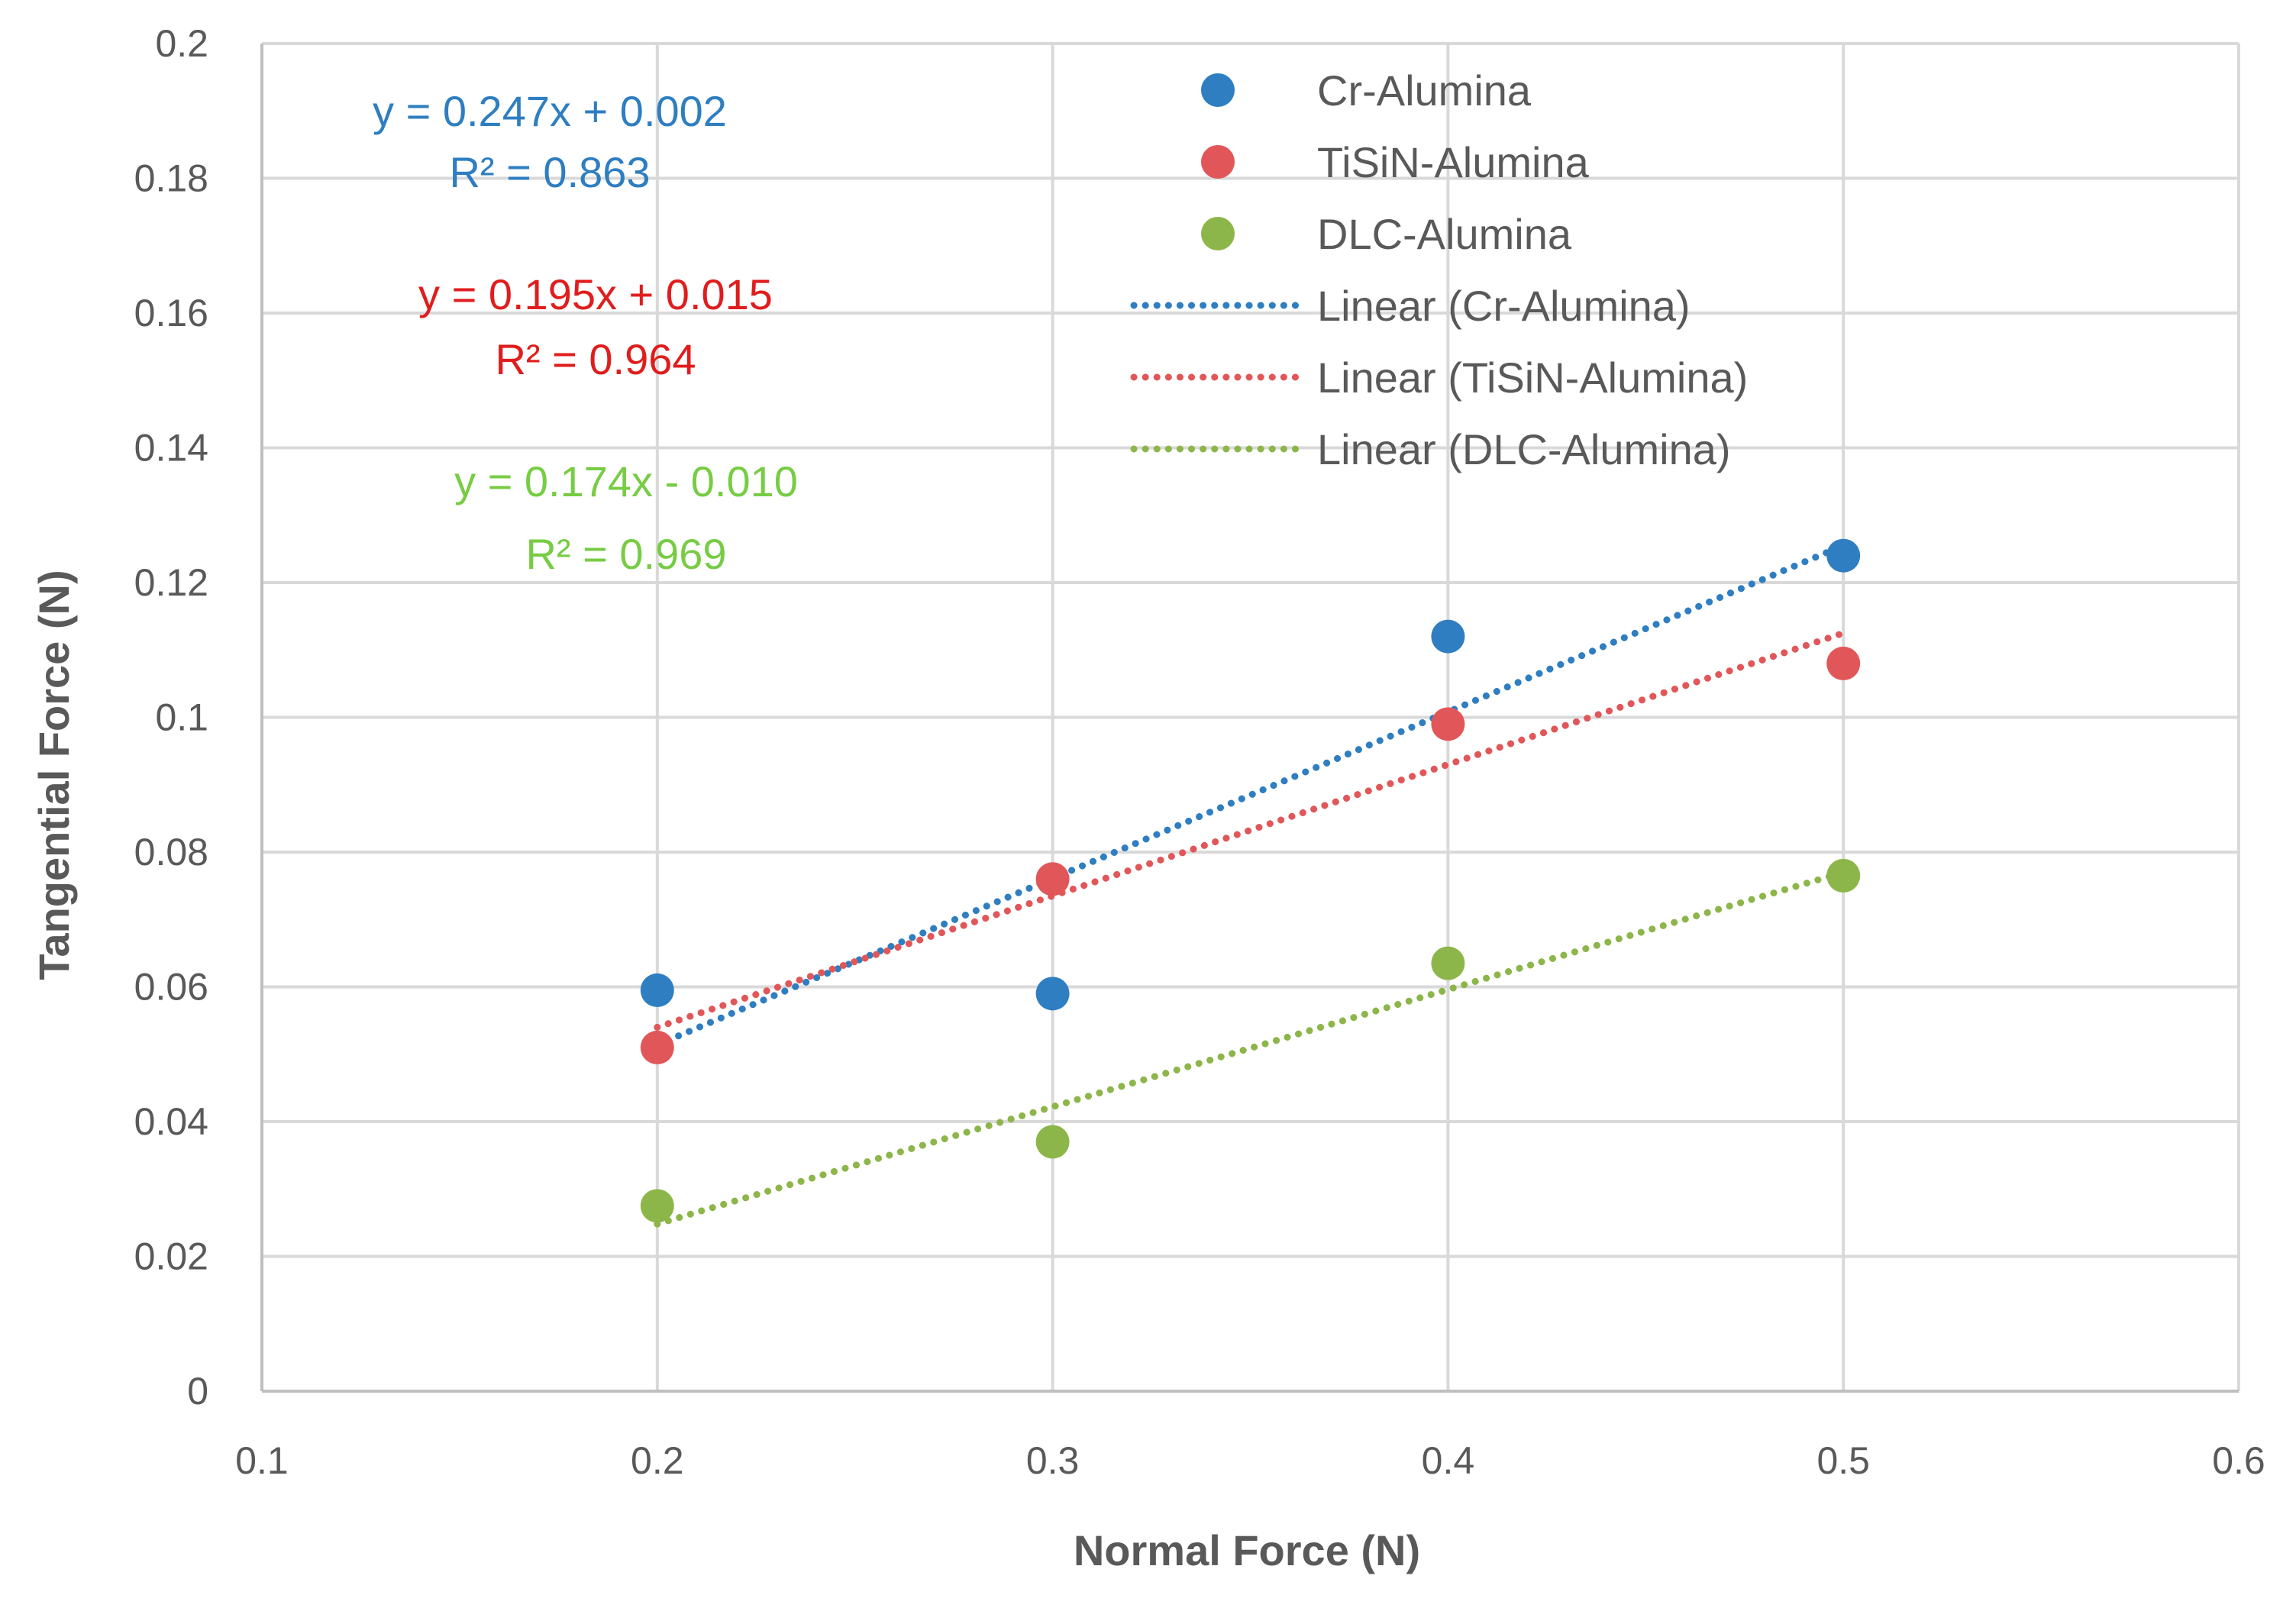 The image size is (2296, 1608). What do you see at coordinates (1524, 449) in the screenshot?
I see `legend-label: Linear (DLC-Alumina)` at bounding box center [1524, 449].